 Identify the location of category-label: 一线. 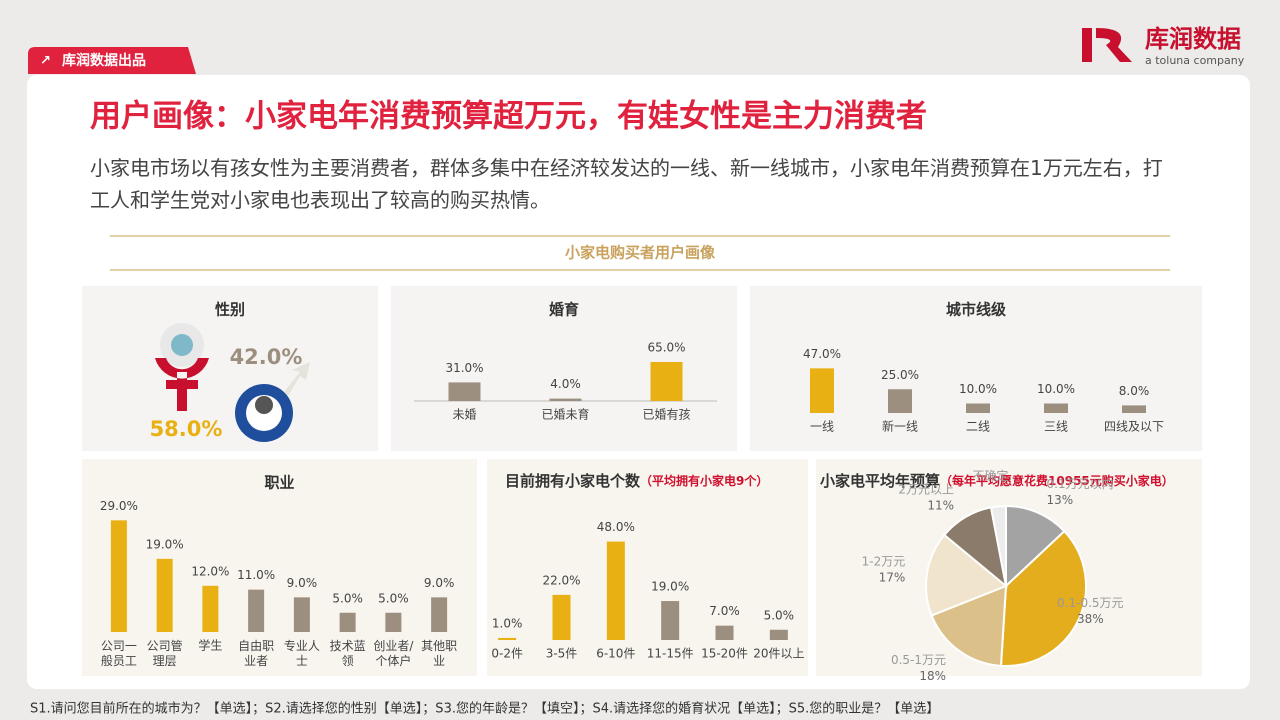
(822, 427).